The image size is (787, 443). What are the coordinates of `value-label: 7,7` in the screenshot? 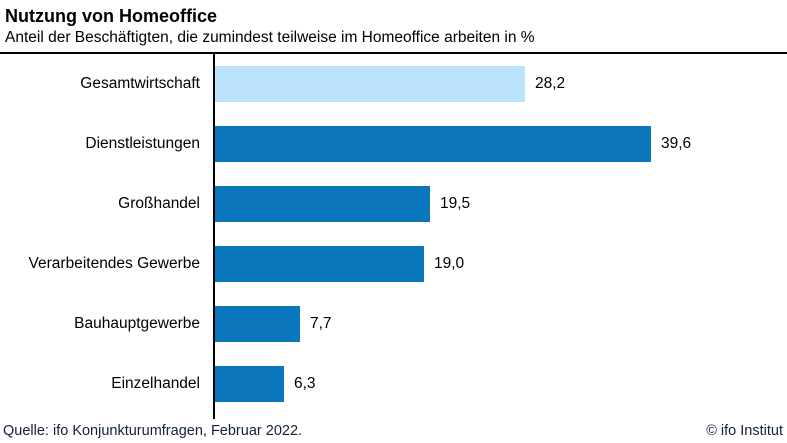 It's located at (321, 323).